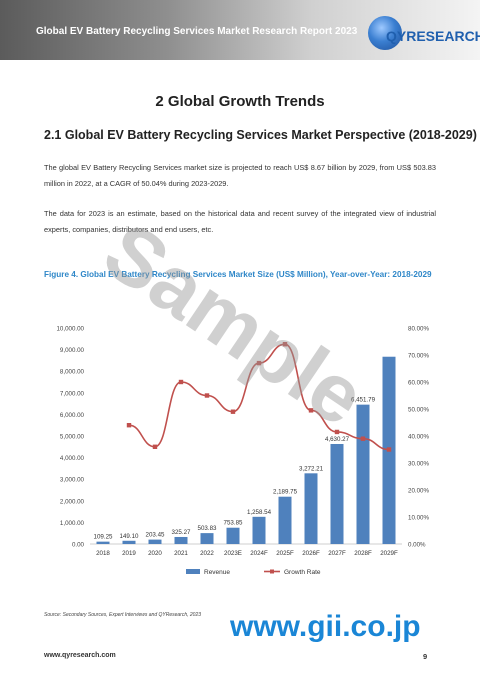 The width and height of the screenshot is (480, 679). I want to click on y-tick-label: 10,000.00, so click(70, 329).